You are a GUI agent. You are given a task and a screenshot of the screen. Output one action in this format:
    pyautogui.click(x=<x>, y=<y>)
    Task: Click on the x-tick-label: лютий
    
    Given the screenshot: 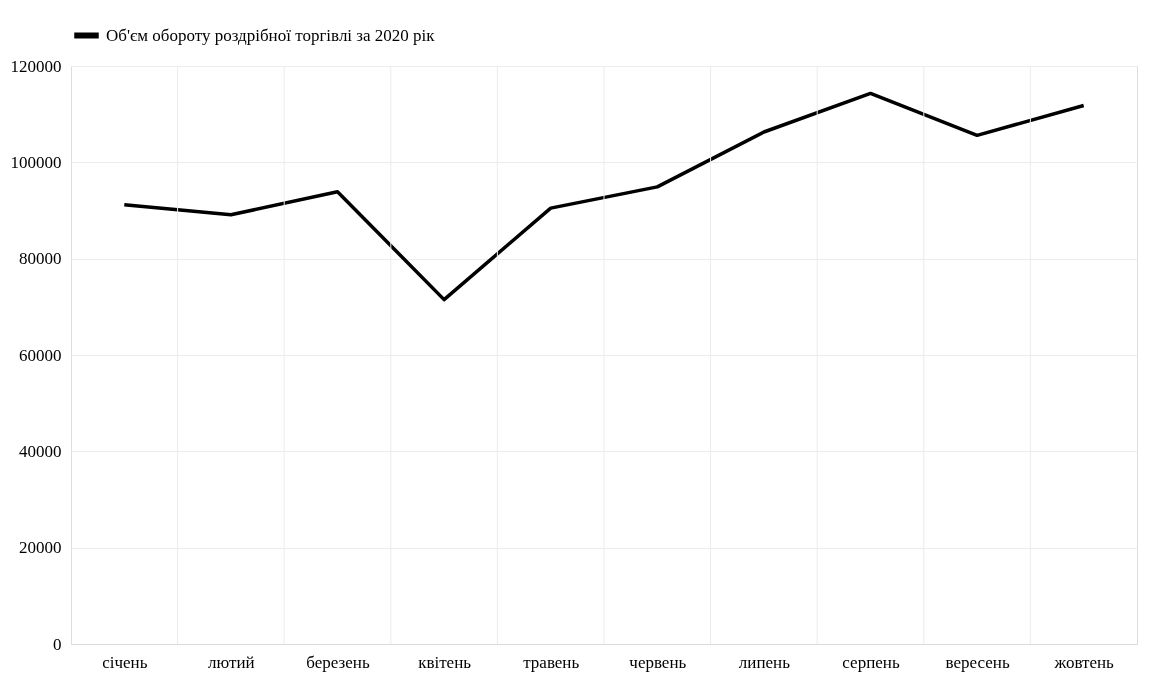 What is the action you would take?
    pyautogui.click(x=231, y=662)
    